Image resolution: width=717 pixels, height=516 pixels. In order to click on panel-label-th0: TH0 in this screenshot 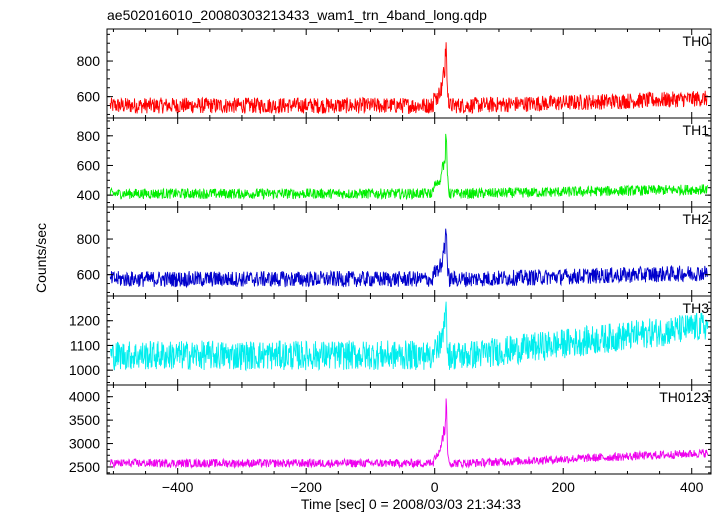, I will do `click(696, 41)`.